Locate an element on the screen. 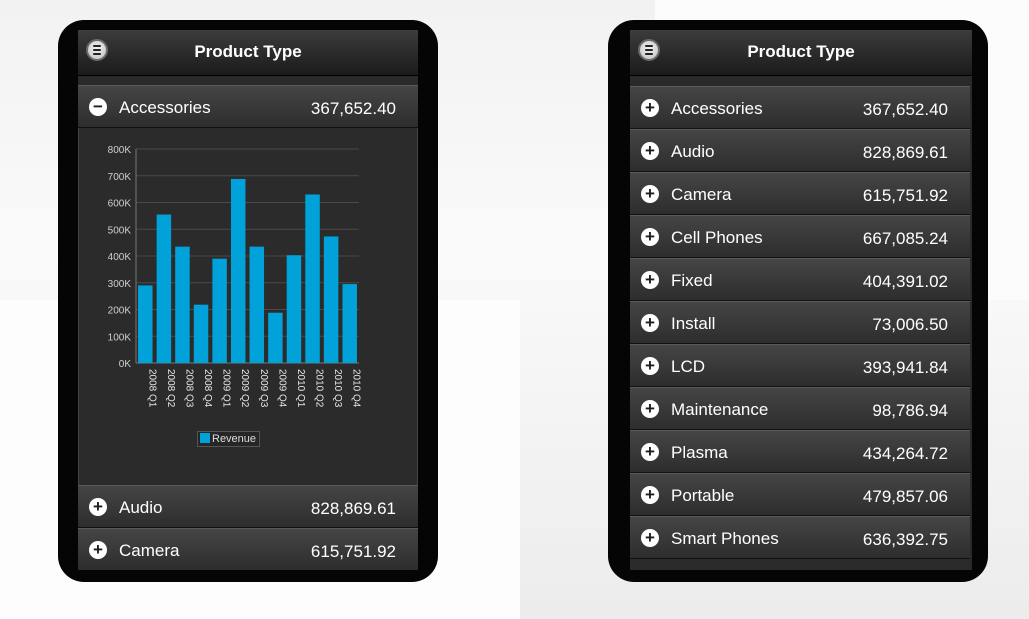 The width and height of the screenshot is (1029, 619). x-tick-label: 2009 Q4 is located at coordinates (281, 388).